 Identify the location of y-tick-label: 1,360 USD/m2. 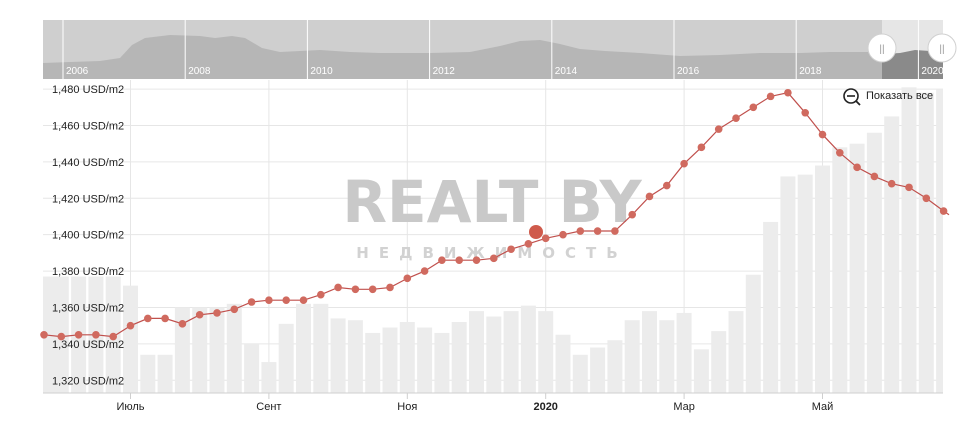
(88, 308).